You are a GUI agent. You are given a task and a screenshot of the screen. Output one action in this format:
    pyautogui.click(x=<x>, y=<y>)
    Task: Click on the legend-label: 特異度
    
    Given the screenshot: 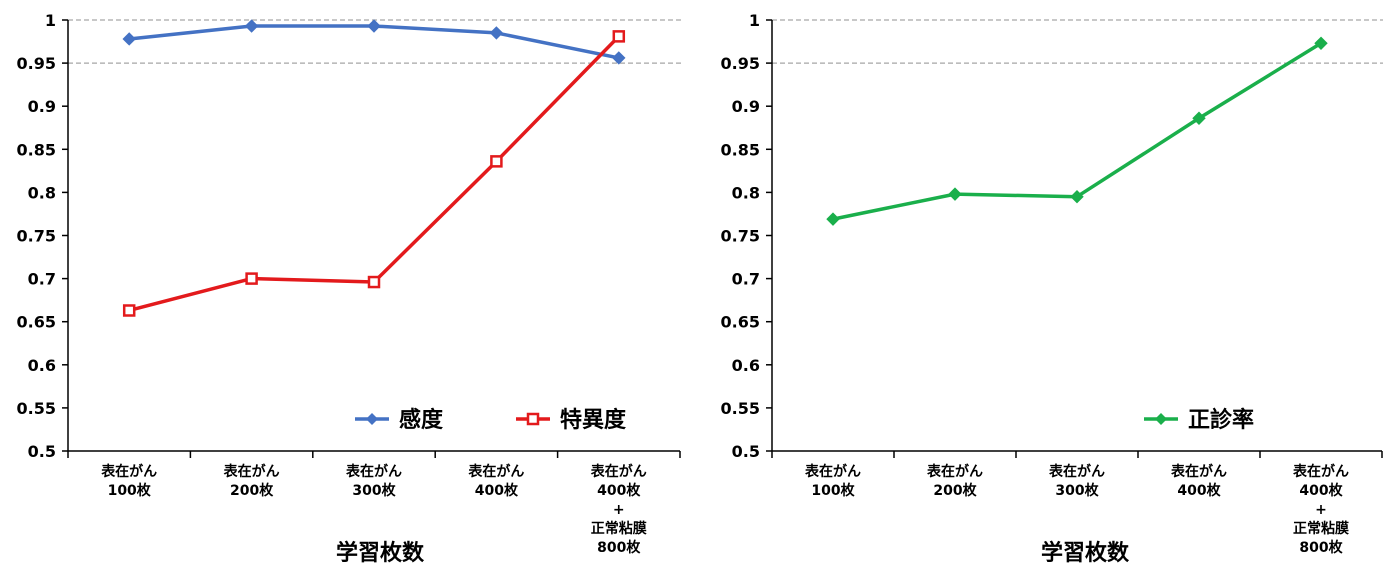 What is the action you would take?
    pyautogui.click(x=593, y=420)
    